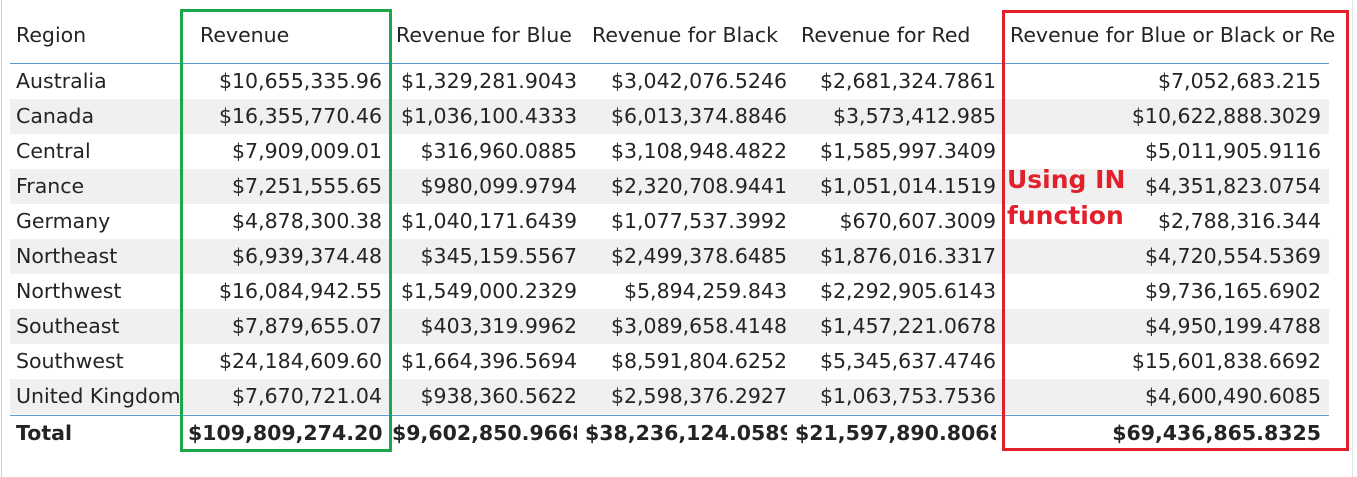 This screenshot has width=1357, height=477. What do you see at coordinates (907, 396) in the screenshot?
I see `table-cell: $1,063,753.7536` at bounding box center [907, 396].